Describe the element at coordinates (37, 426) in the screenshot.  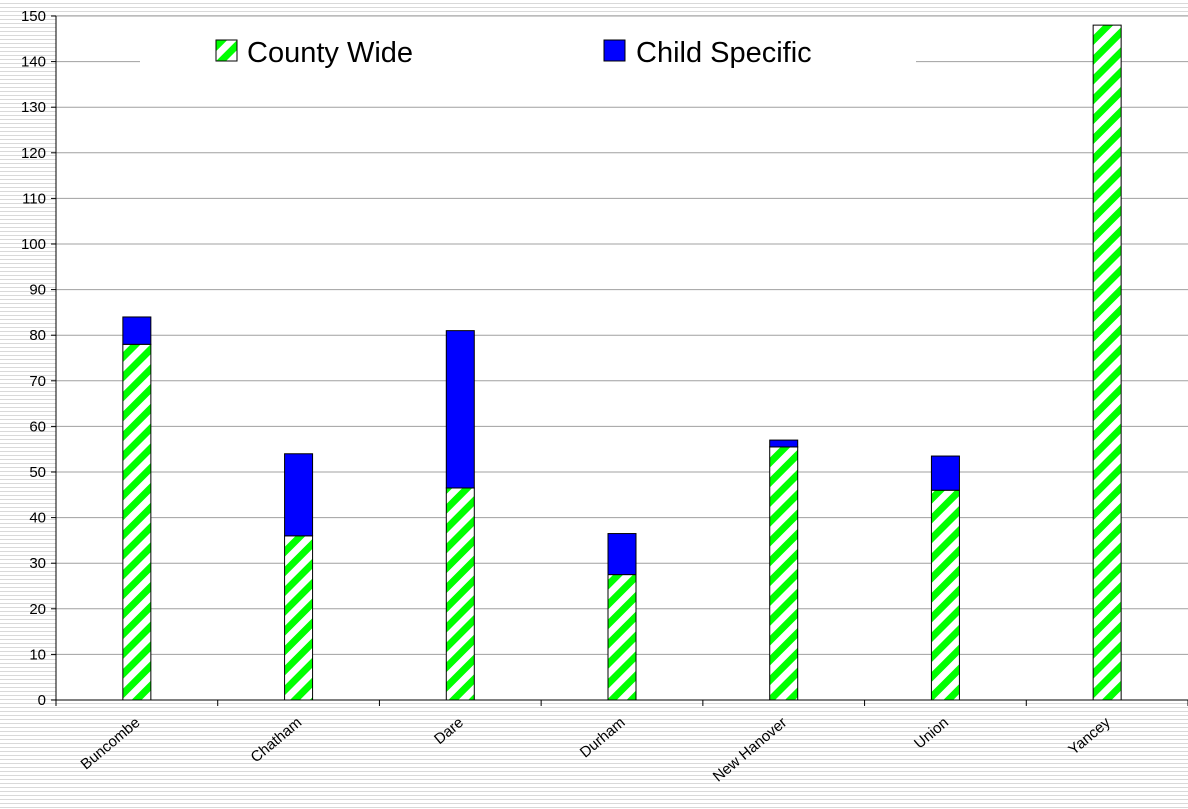
I see `y-tick-label: 60` at that location.